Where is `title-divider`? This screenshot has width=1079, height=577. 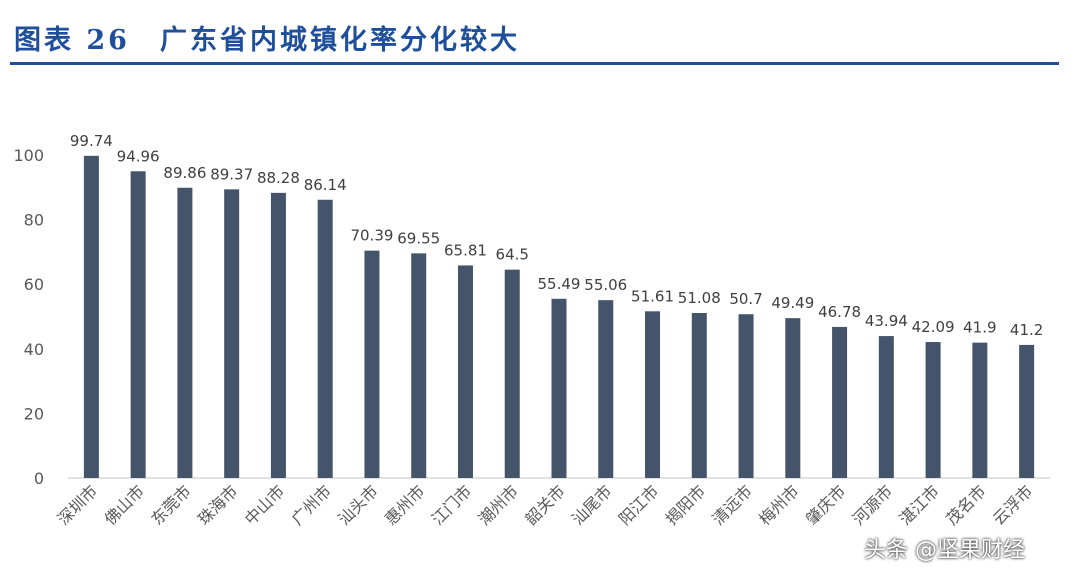
title-divider is located at coordinates (534, 63).